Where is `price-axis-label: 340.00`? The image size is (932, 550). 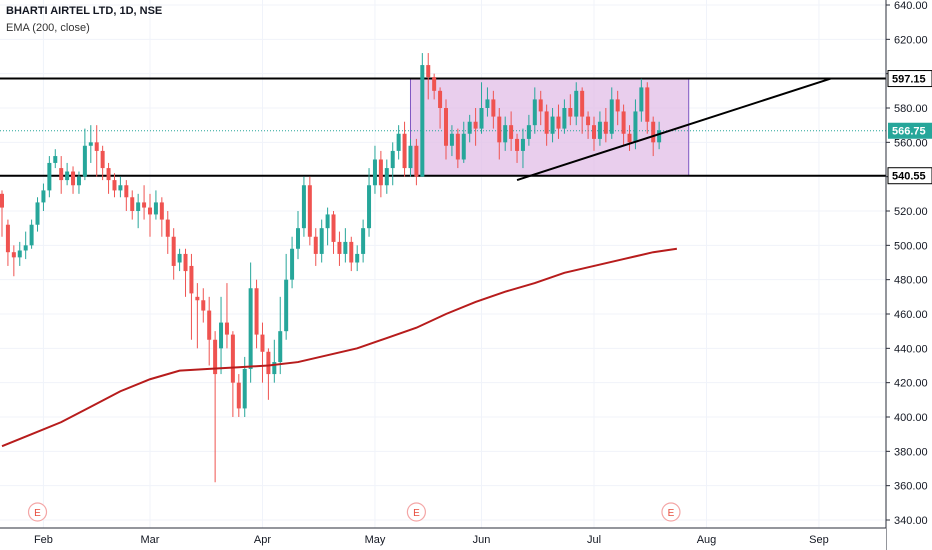
price-axis-label: 340.00 is located at coordinates (911, 521).